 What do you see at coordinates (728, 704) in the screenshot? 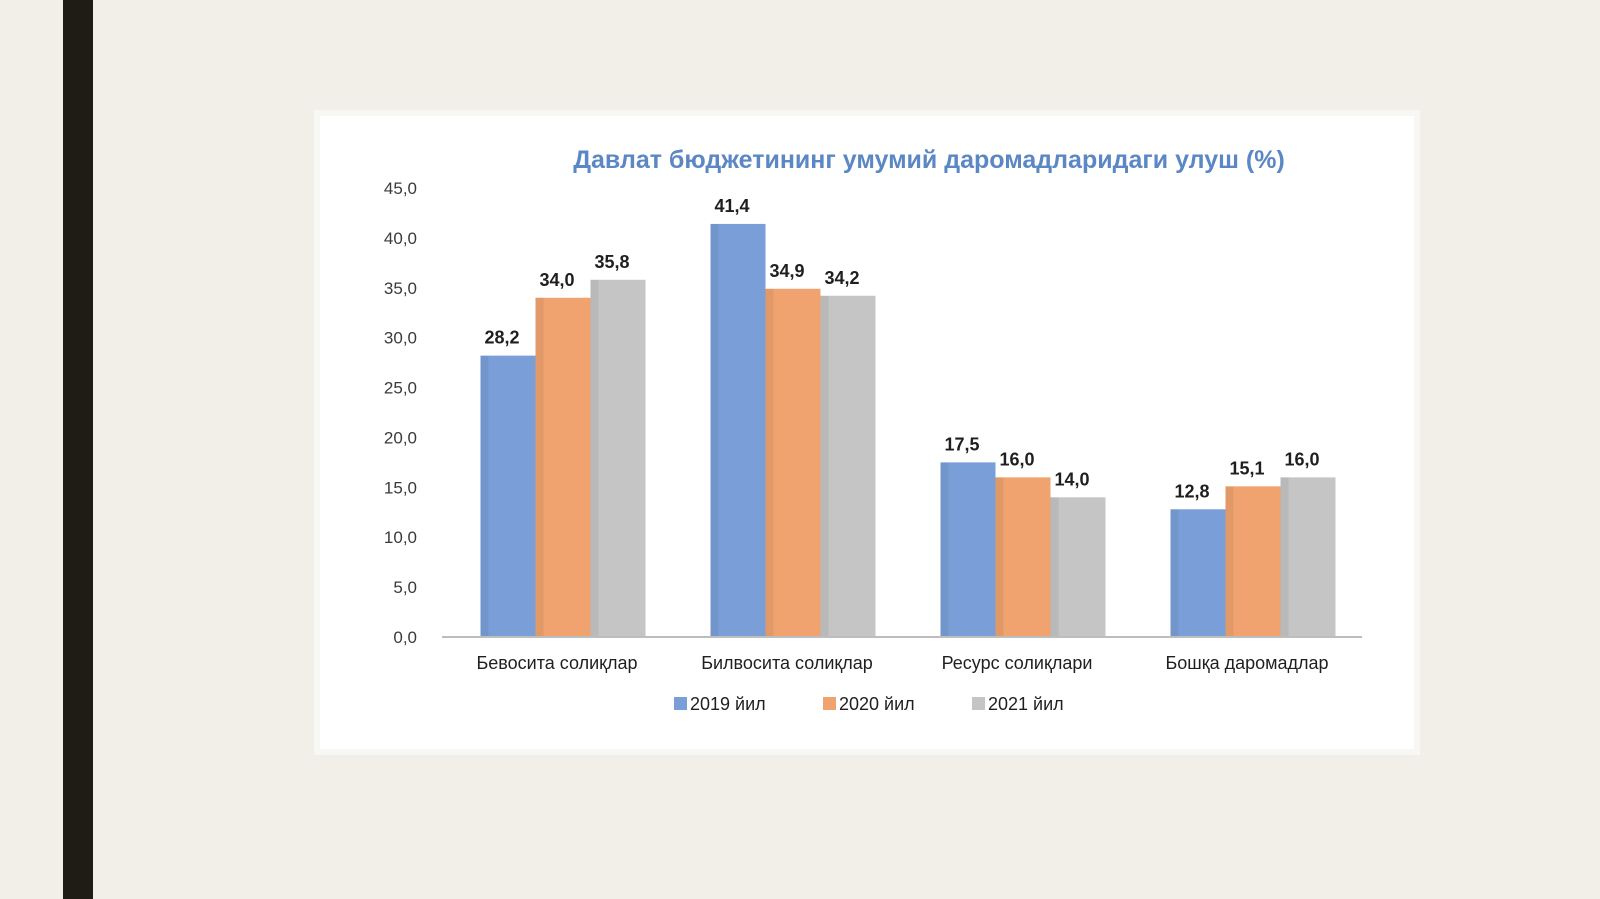
I see `legend-label: 2019 йил` at bounding box center [728, 704].